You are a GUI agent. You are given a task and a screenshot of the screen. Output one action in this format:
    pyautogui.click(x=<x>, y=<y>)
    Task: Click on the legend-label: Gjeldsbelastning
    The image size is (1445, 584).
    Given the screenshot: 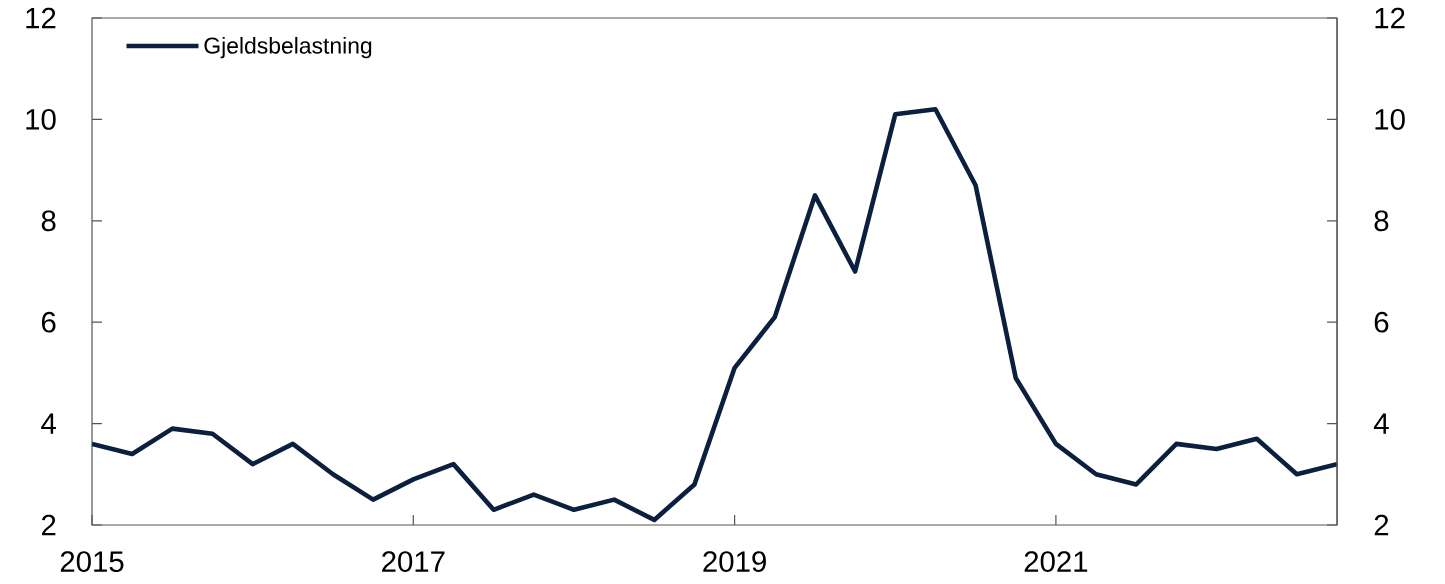 What is the action you would take?
    pyautogui.click(x=288, y=47)
    